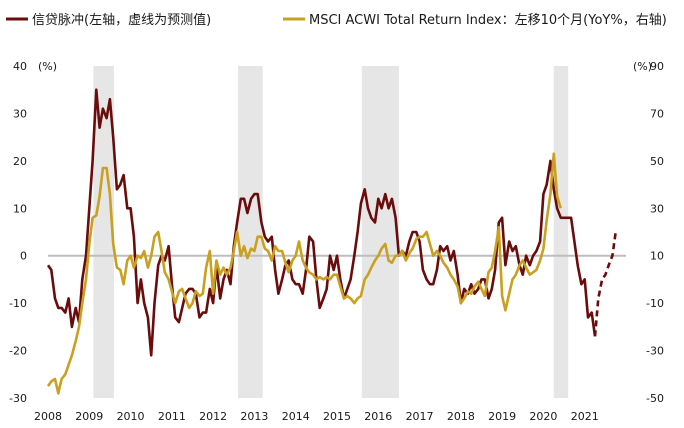  I want to click on x-tick-label: 2015, so click(337, 416).